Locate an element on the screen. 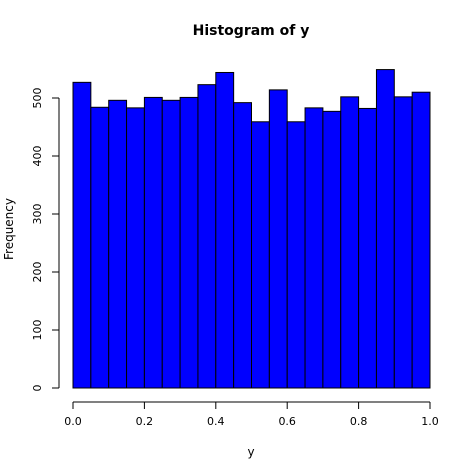 The width and height of the screenshot is (474, 474). x-tick-label: 0.4 is located at coordinates (216, 421).